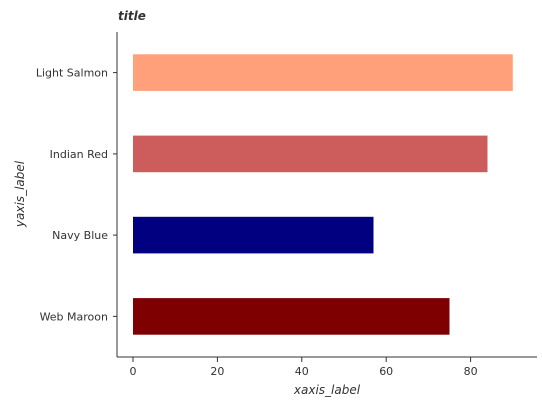 This screenshot has height=400, width=542. What do you see at coordinates (302, 371) in the screenshot?
I see `x-tick-label: 40` at bounding box center [302, 371].